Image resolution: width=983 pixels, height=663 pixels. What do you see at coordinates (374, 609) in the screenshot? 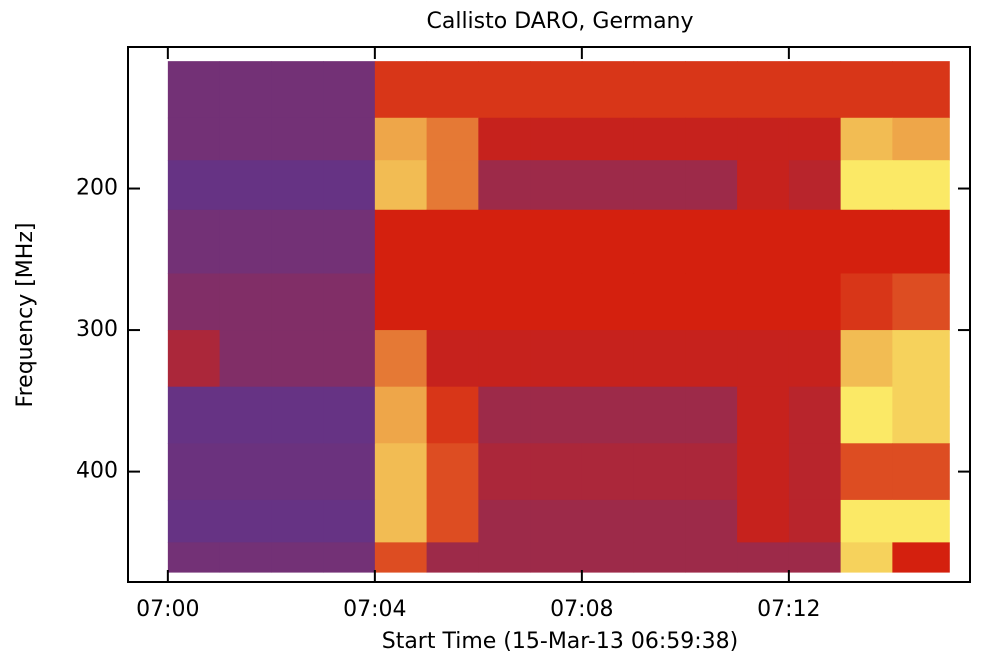
I see `x-tick-label: 07:04` at bounding box center [374, 609].